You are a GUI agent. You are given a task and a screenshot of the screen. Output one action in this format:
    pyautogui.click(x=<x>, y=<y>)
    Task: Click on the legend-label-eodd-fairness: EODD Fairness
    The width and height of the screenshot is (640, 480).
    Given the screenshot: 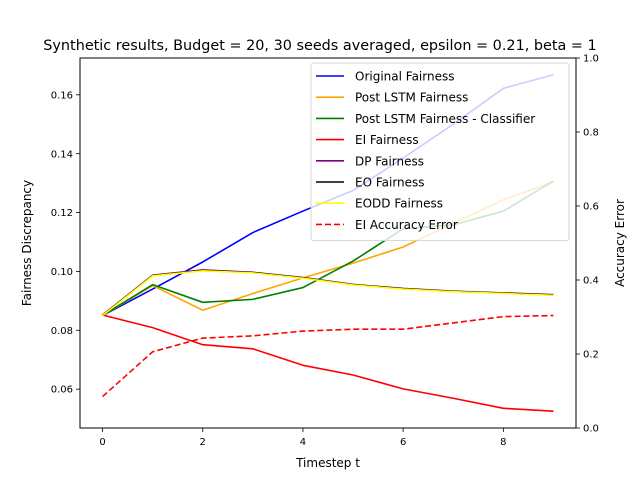 What is the action you would take?
    pyautogui.click(x=399, y=204)
    